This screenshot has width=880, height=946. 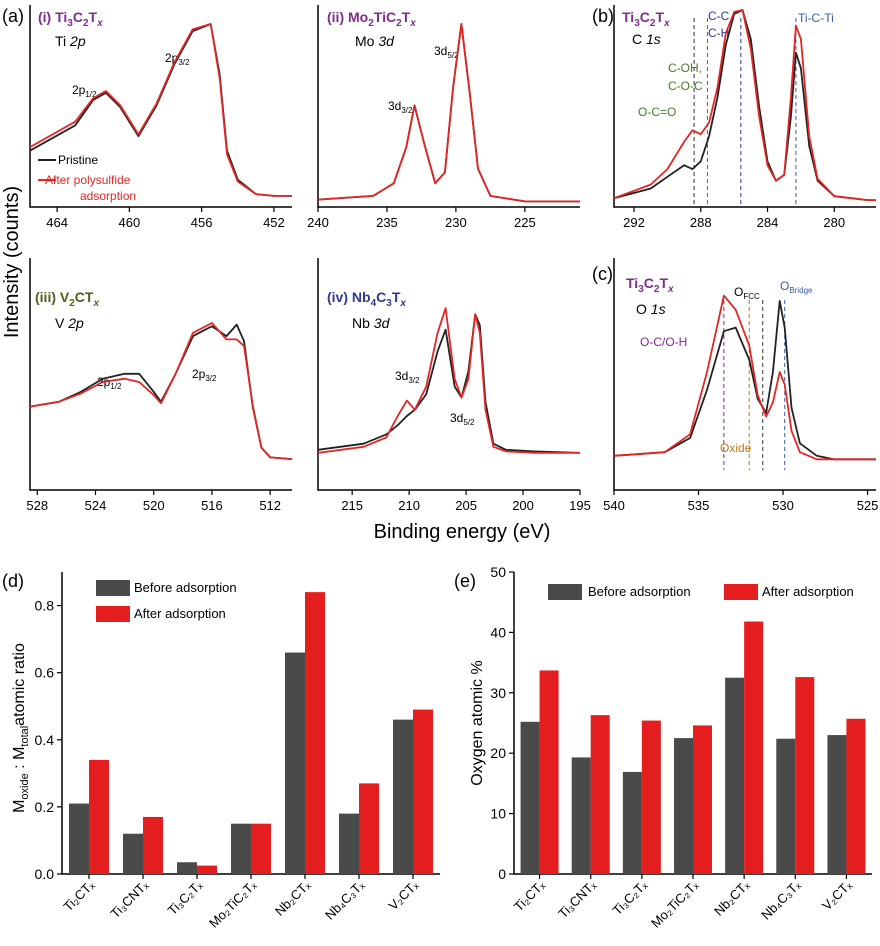 I want to click on d-category-label: Ti₃CNTₓ, so click(x=130, y=899).